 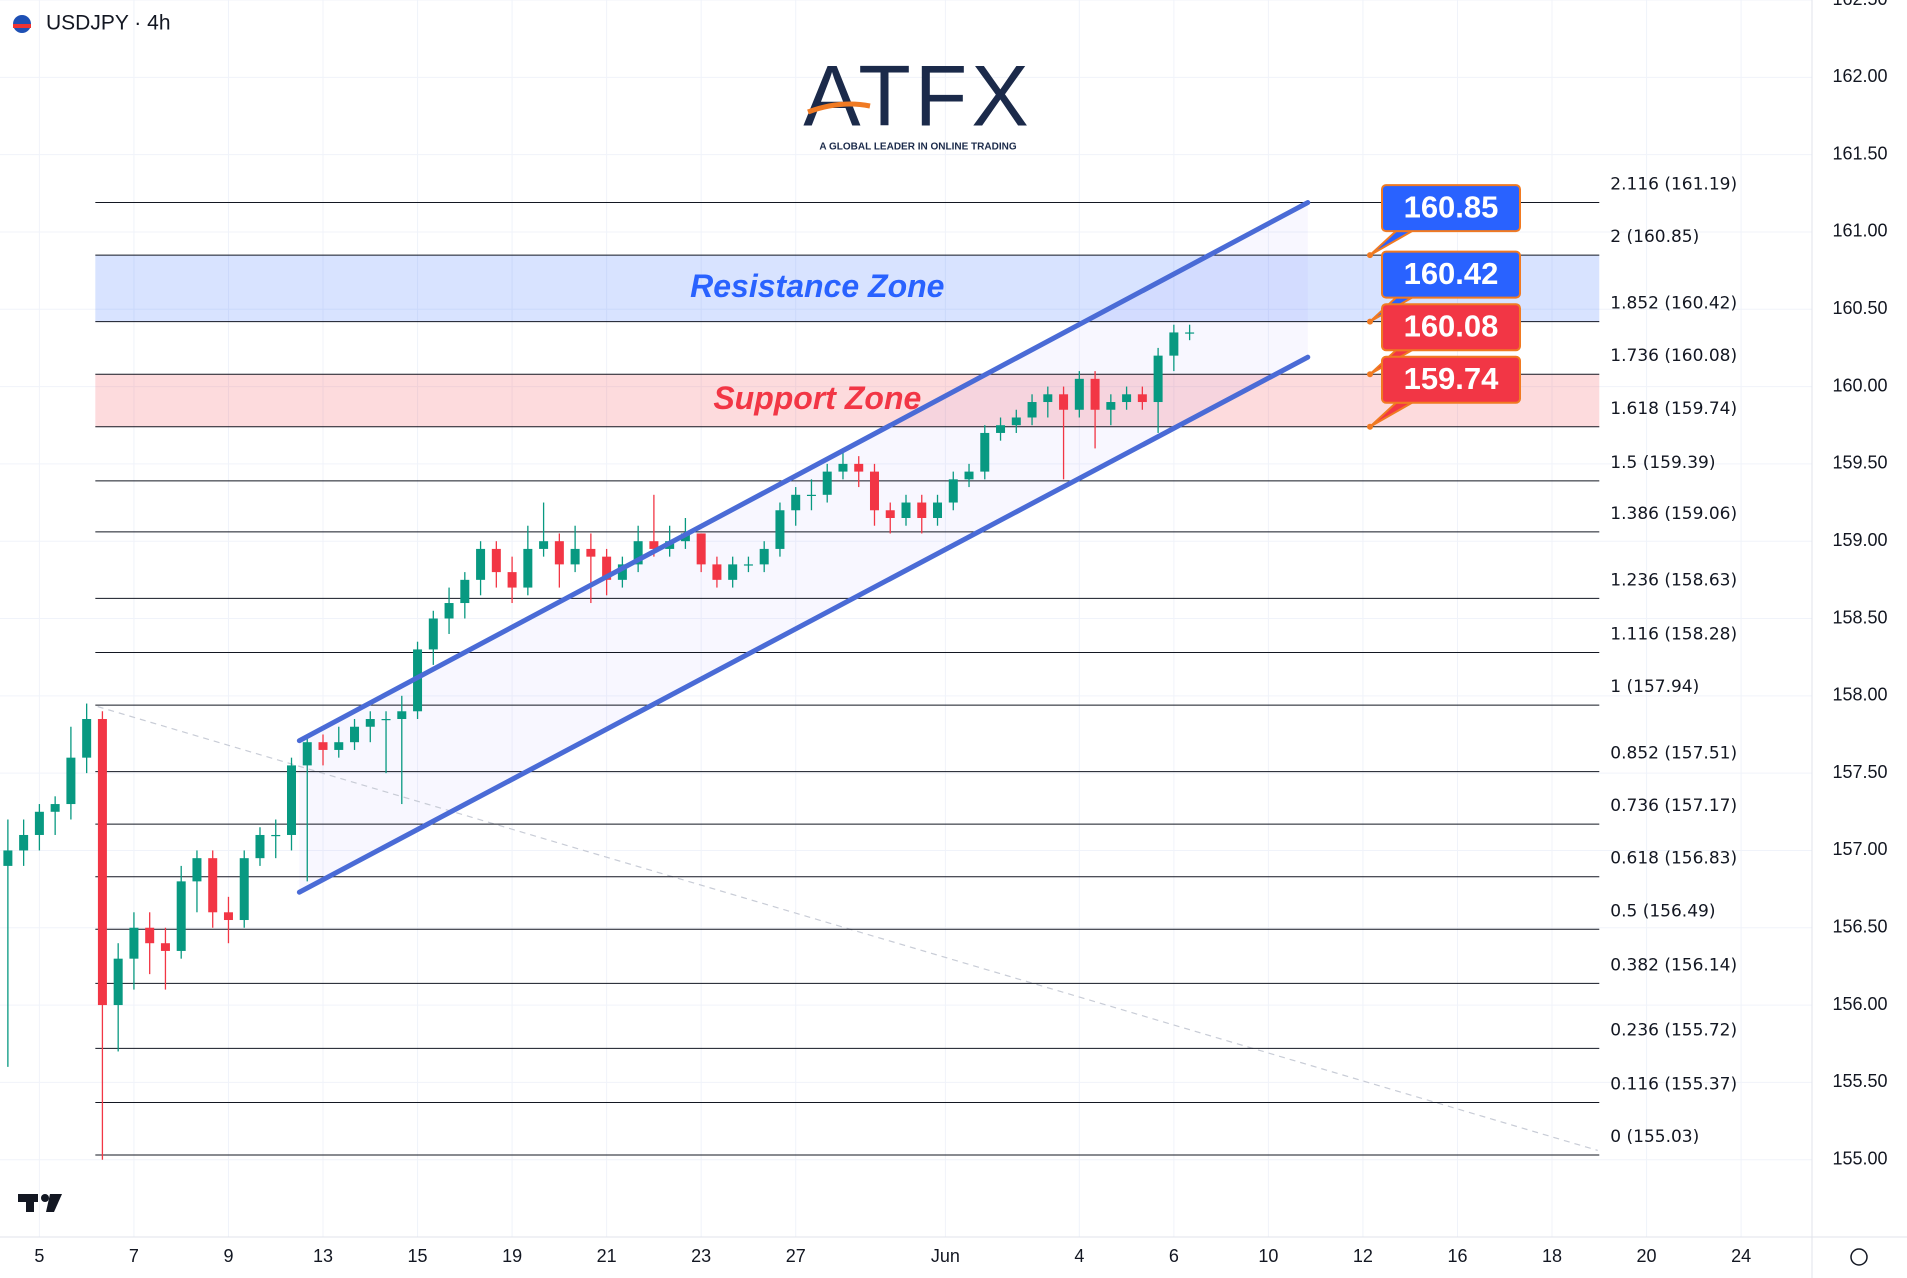 What do you see at coordinates (917, 97) in the screenshot?
I see `brand-logo: ATFX` at bounding box center [917, 97].